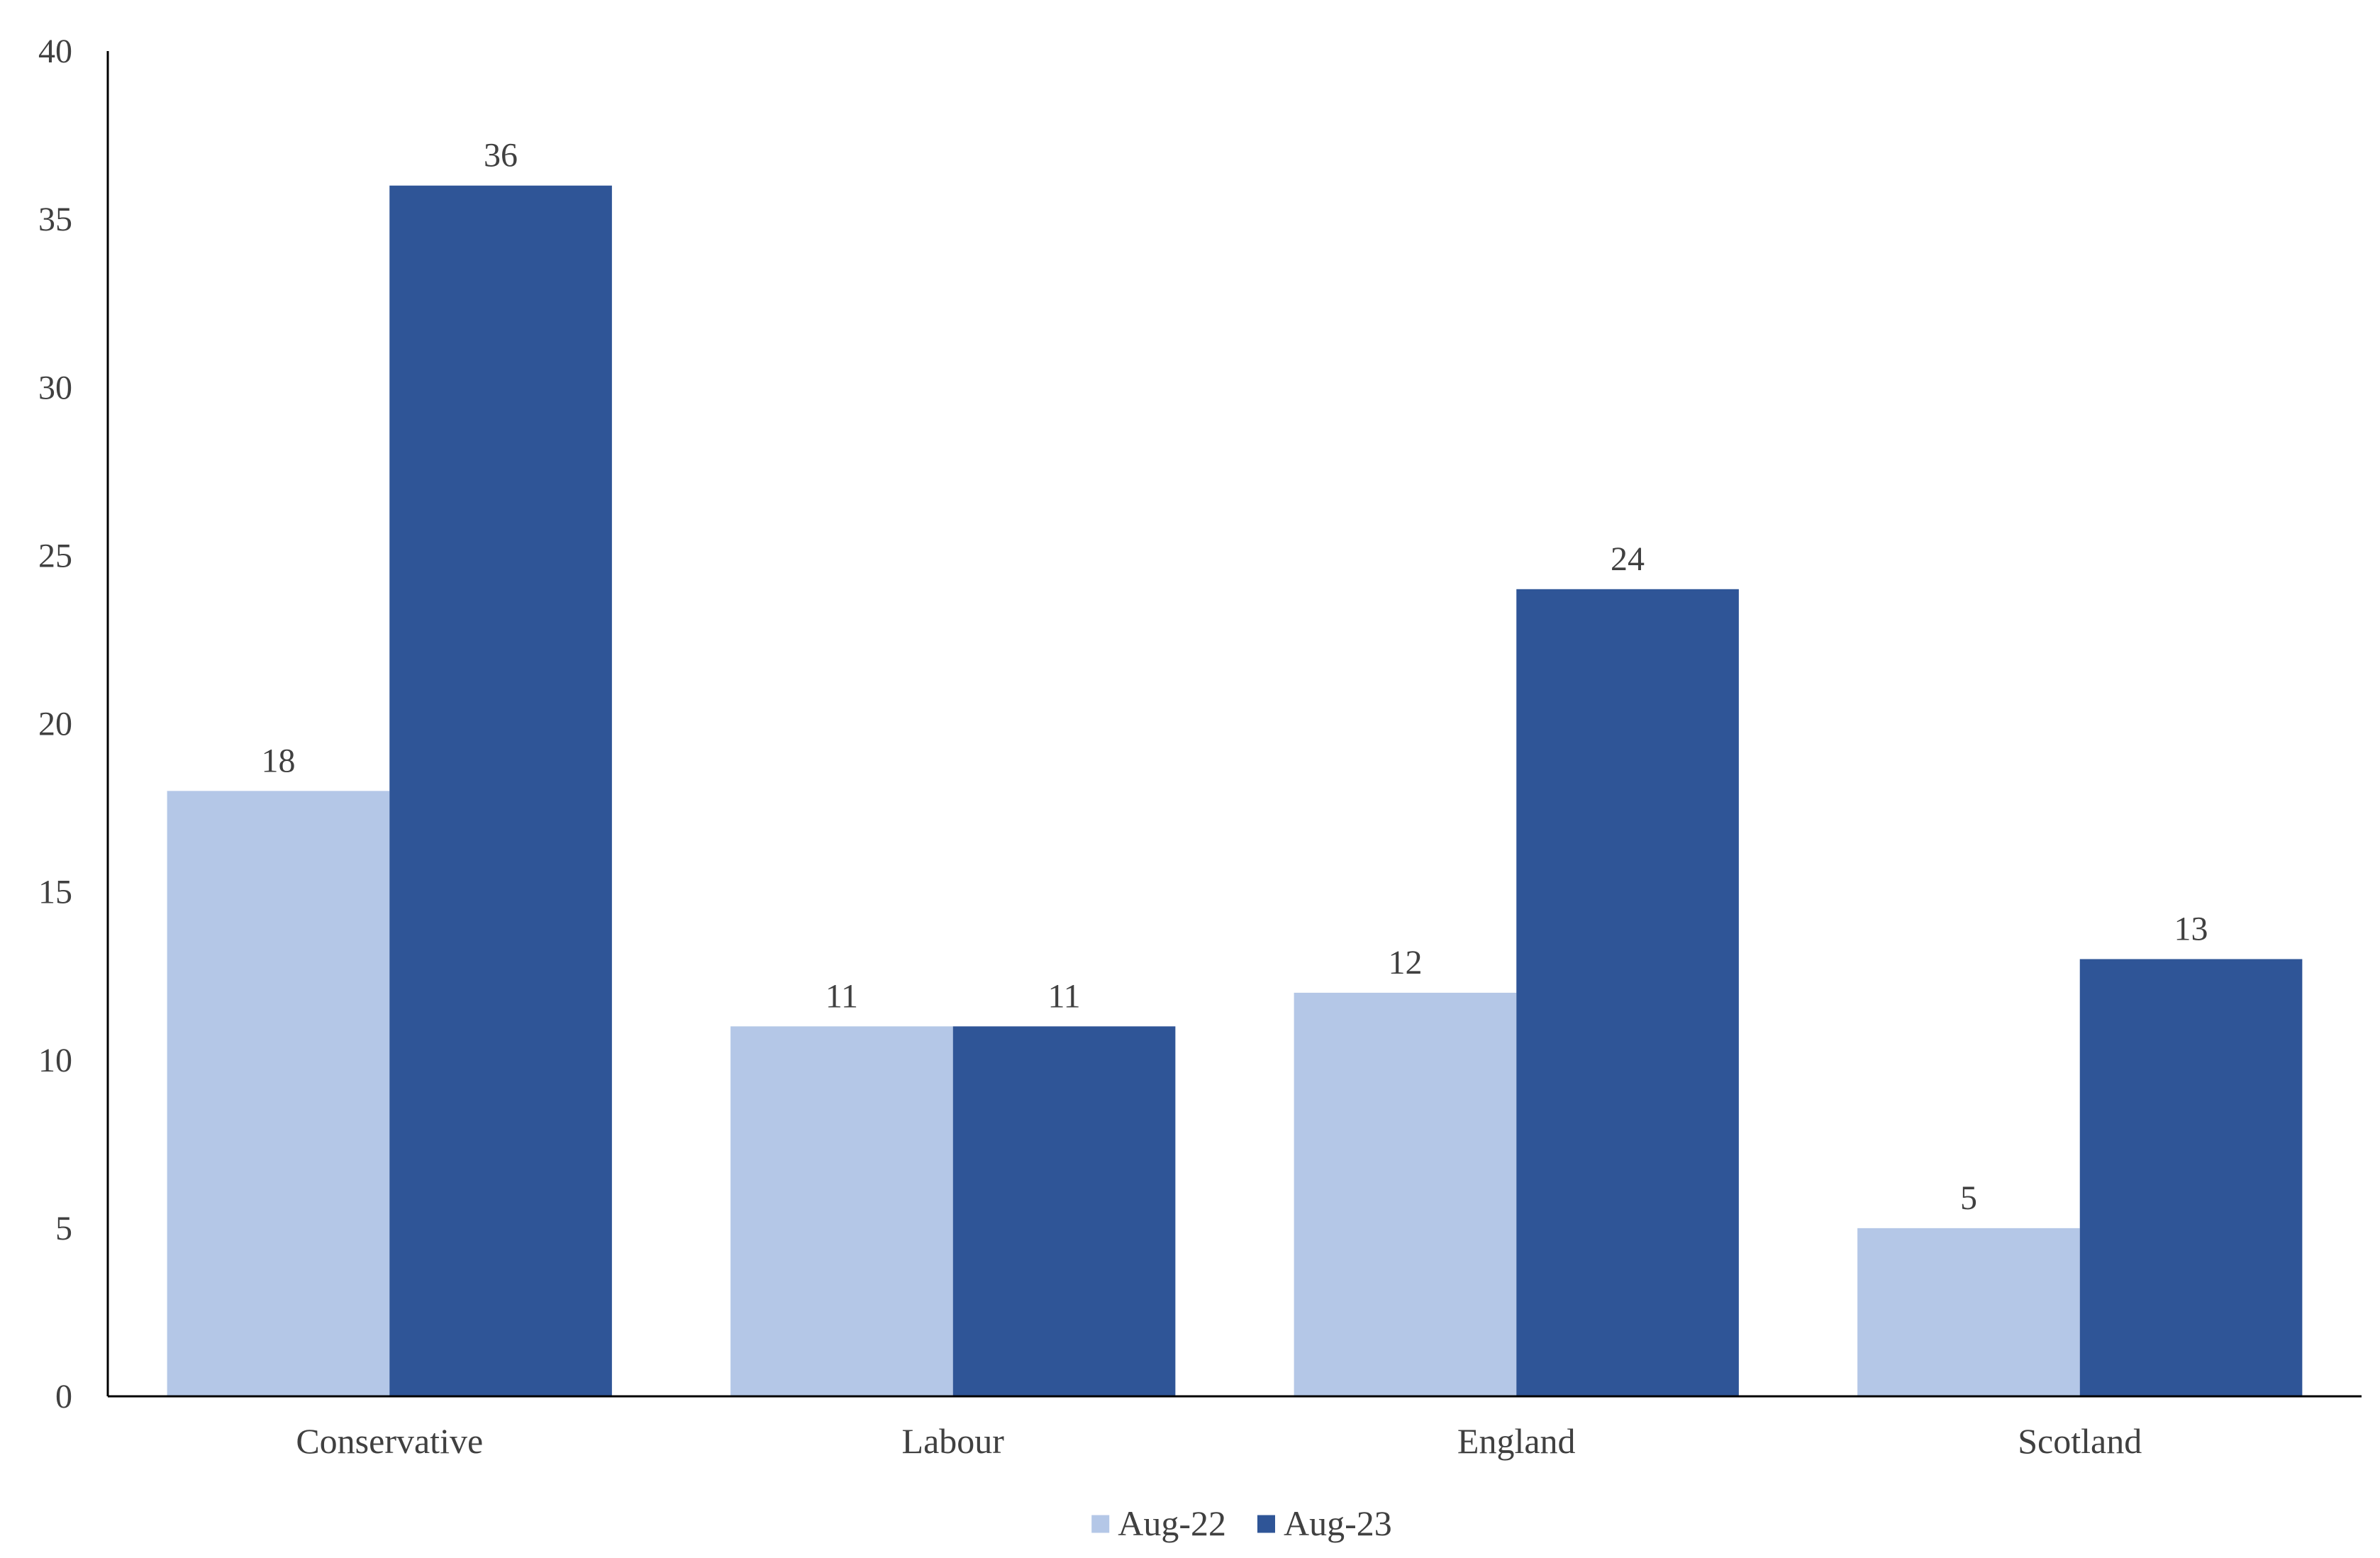 The width and height of the screenshot is (2380, 1558). Describe the element at coordinates (1405, 962) in the screenshot. I see `data-label-england-aug-22: 12` at that location.